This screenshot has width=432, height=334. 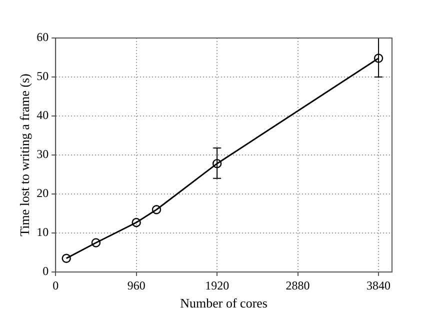 I want to click on x-tick-label: 1920, so click(x=217, y=285).